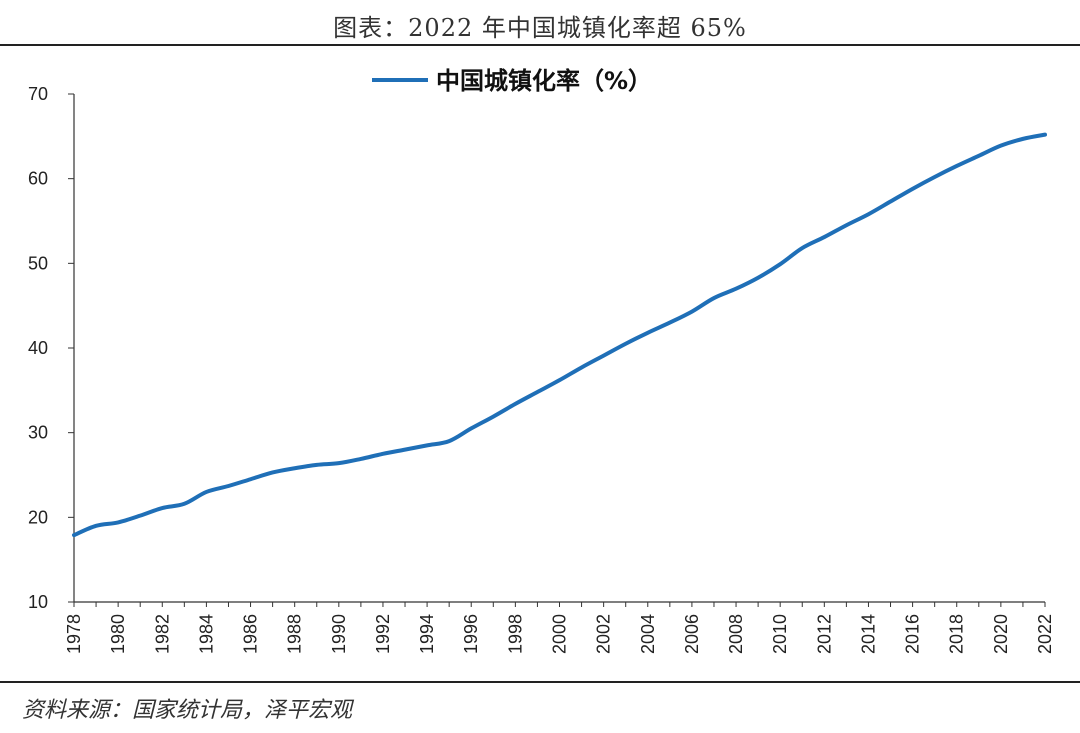  Describe the element at coordinates (868, 634) in the screenshot. I see `x-tick-label: 2014` at that location.